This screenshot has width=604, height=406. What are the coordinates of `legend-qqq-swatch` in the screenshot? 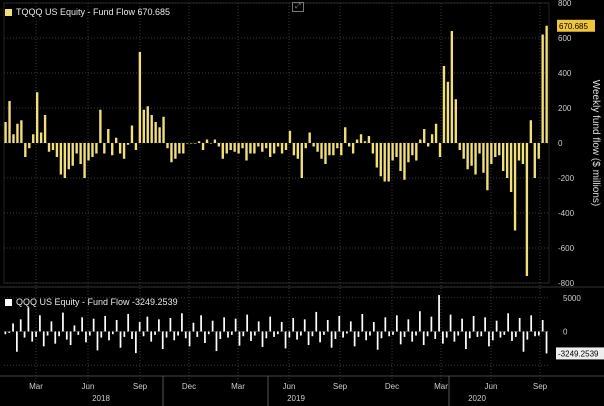 It's located at (8, 302).